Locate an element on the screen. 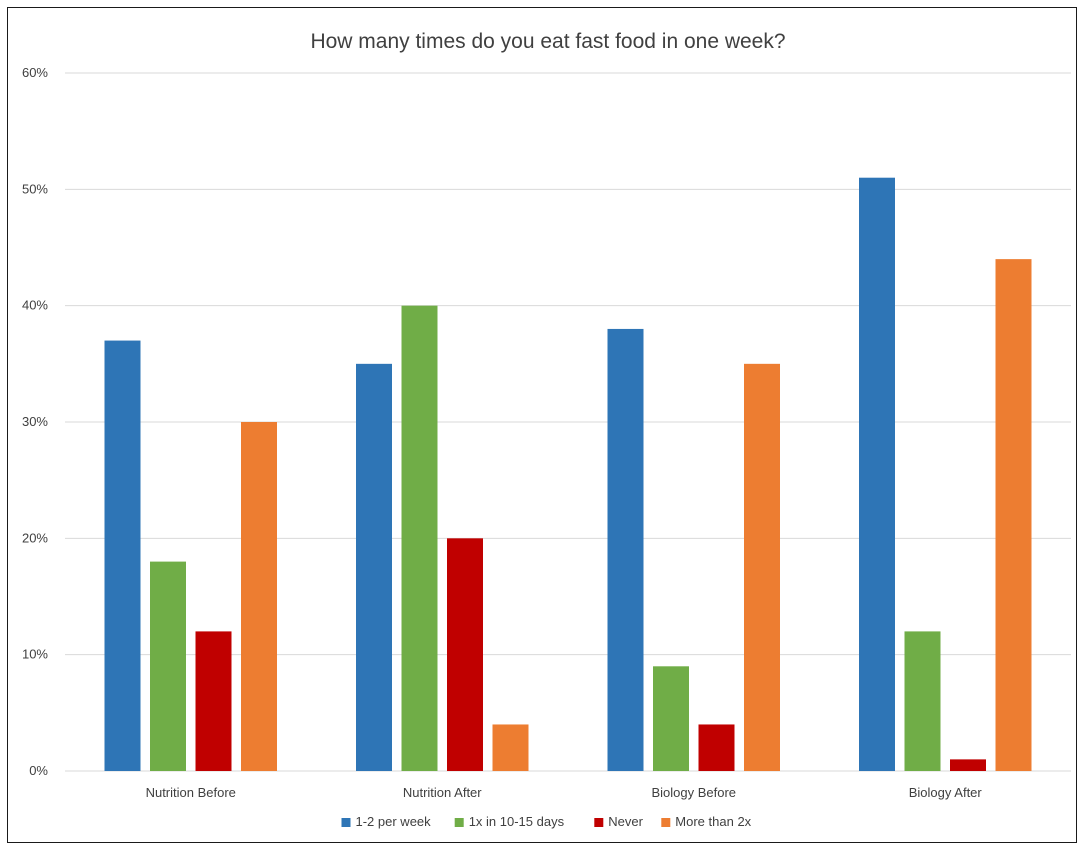 This screenshot has width=1080, height=845. y-tick-label-0: 0% is located at coordinates (38, 770).